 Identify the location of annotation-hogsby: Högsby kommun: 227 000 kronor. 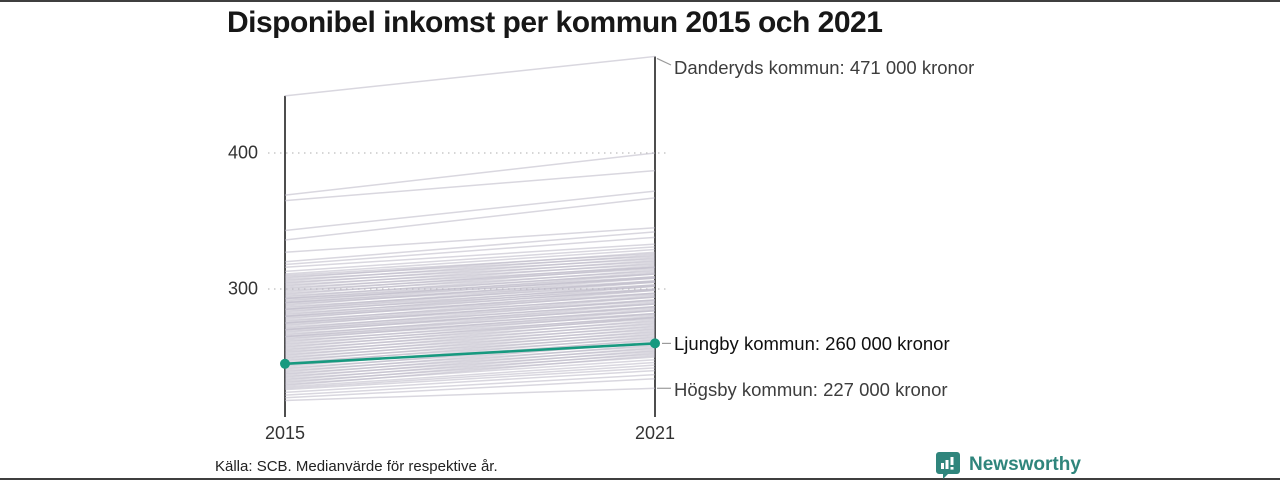
(811, 389).